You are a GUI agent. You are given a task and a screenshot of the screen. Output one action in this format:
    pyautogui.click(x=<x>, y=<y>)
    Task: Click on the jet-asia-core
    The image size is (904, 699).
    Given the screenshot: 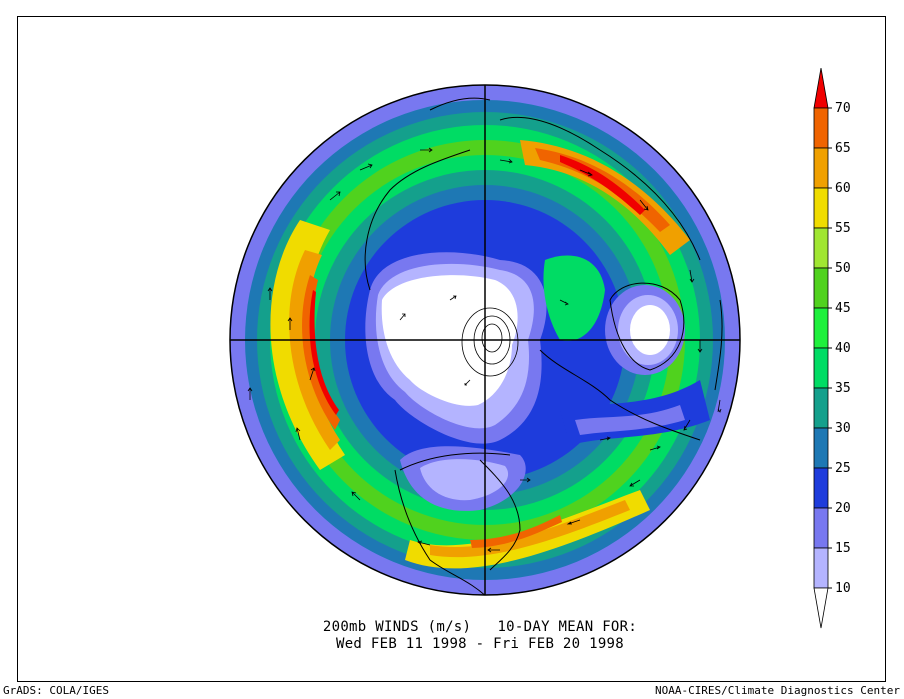 What is the action you would take?
    pyautogui.click(x=602, y=185)
    